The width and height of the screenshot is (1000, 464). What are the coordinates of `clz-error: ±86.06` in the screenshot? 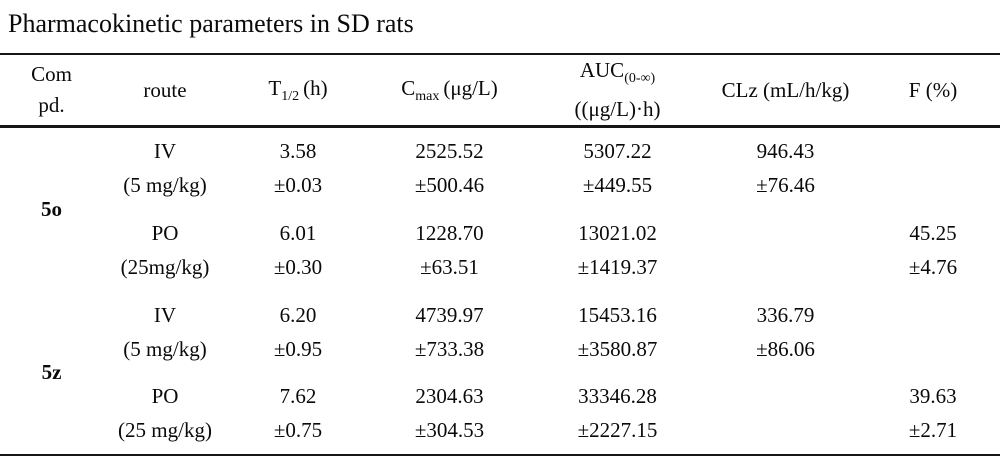 It's located at (785, 348).